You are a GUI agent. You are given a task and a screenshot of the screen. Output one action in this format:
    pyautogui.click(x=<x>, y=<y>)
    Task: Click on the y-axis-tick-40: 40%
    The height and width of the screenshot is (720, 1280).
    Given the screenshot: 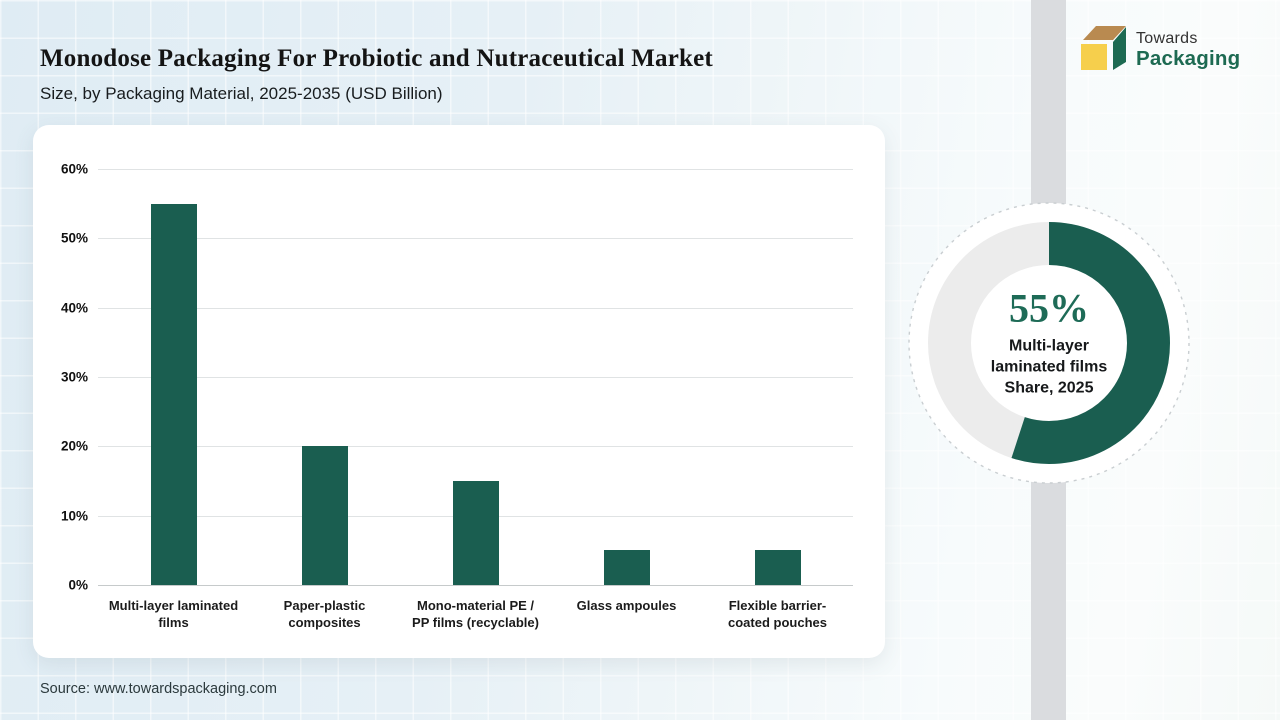 What is the action you would take?
    pyautogui.click(x=74, y=308)
    